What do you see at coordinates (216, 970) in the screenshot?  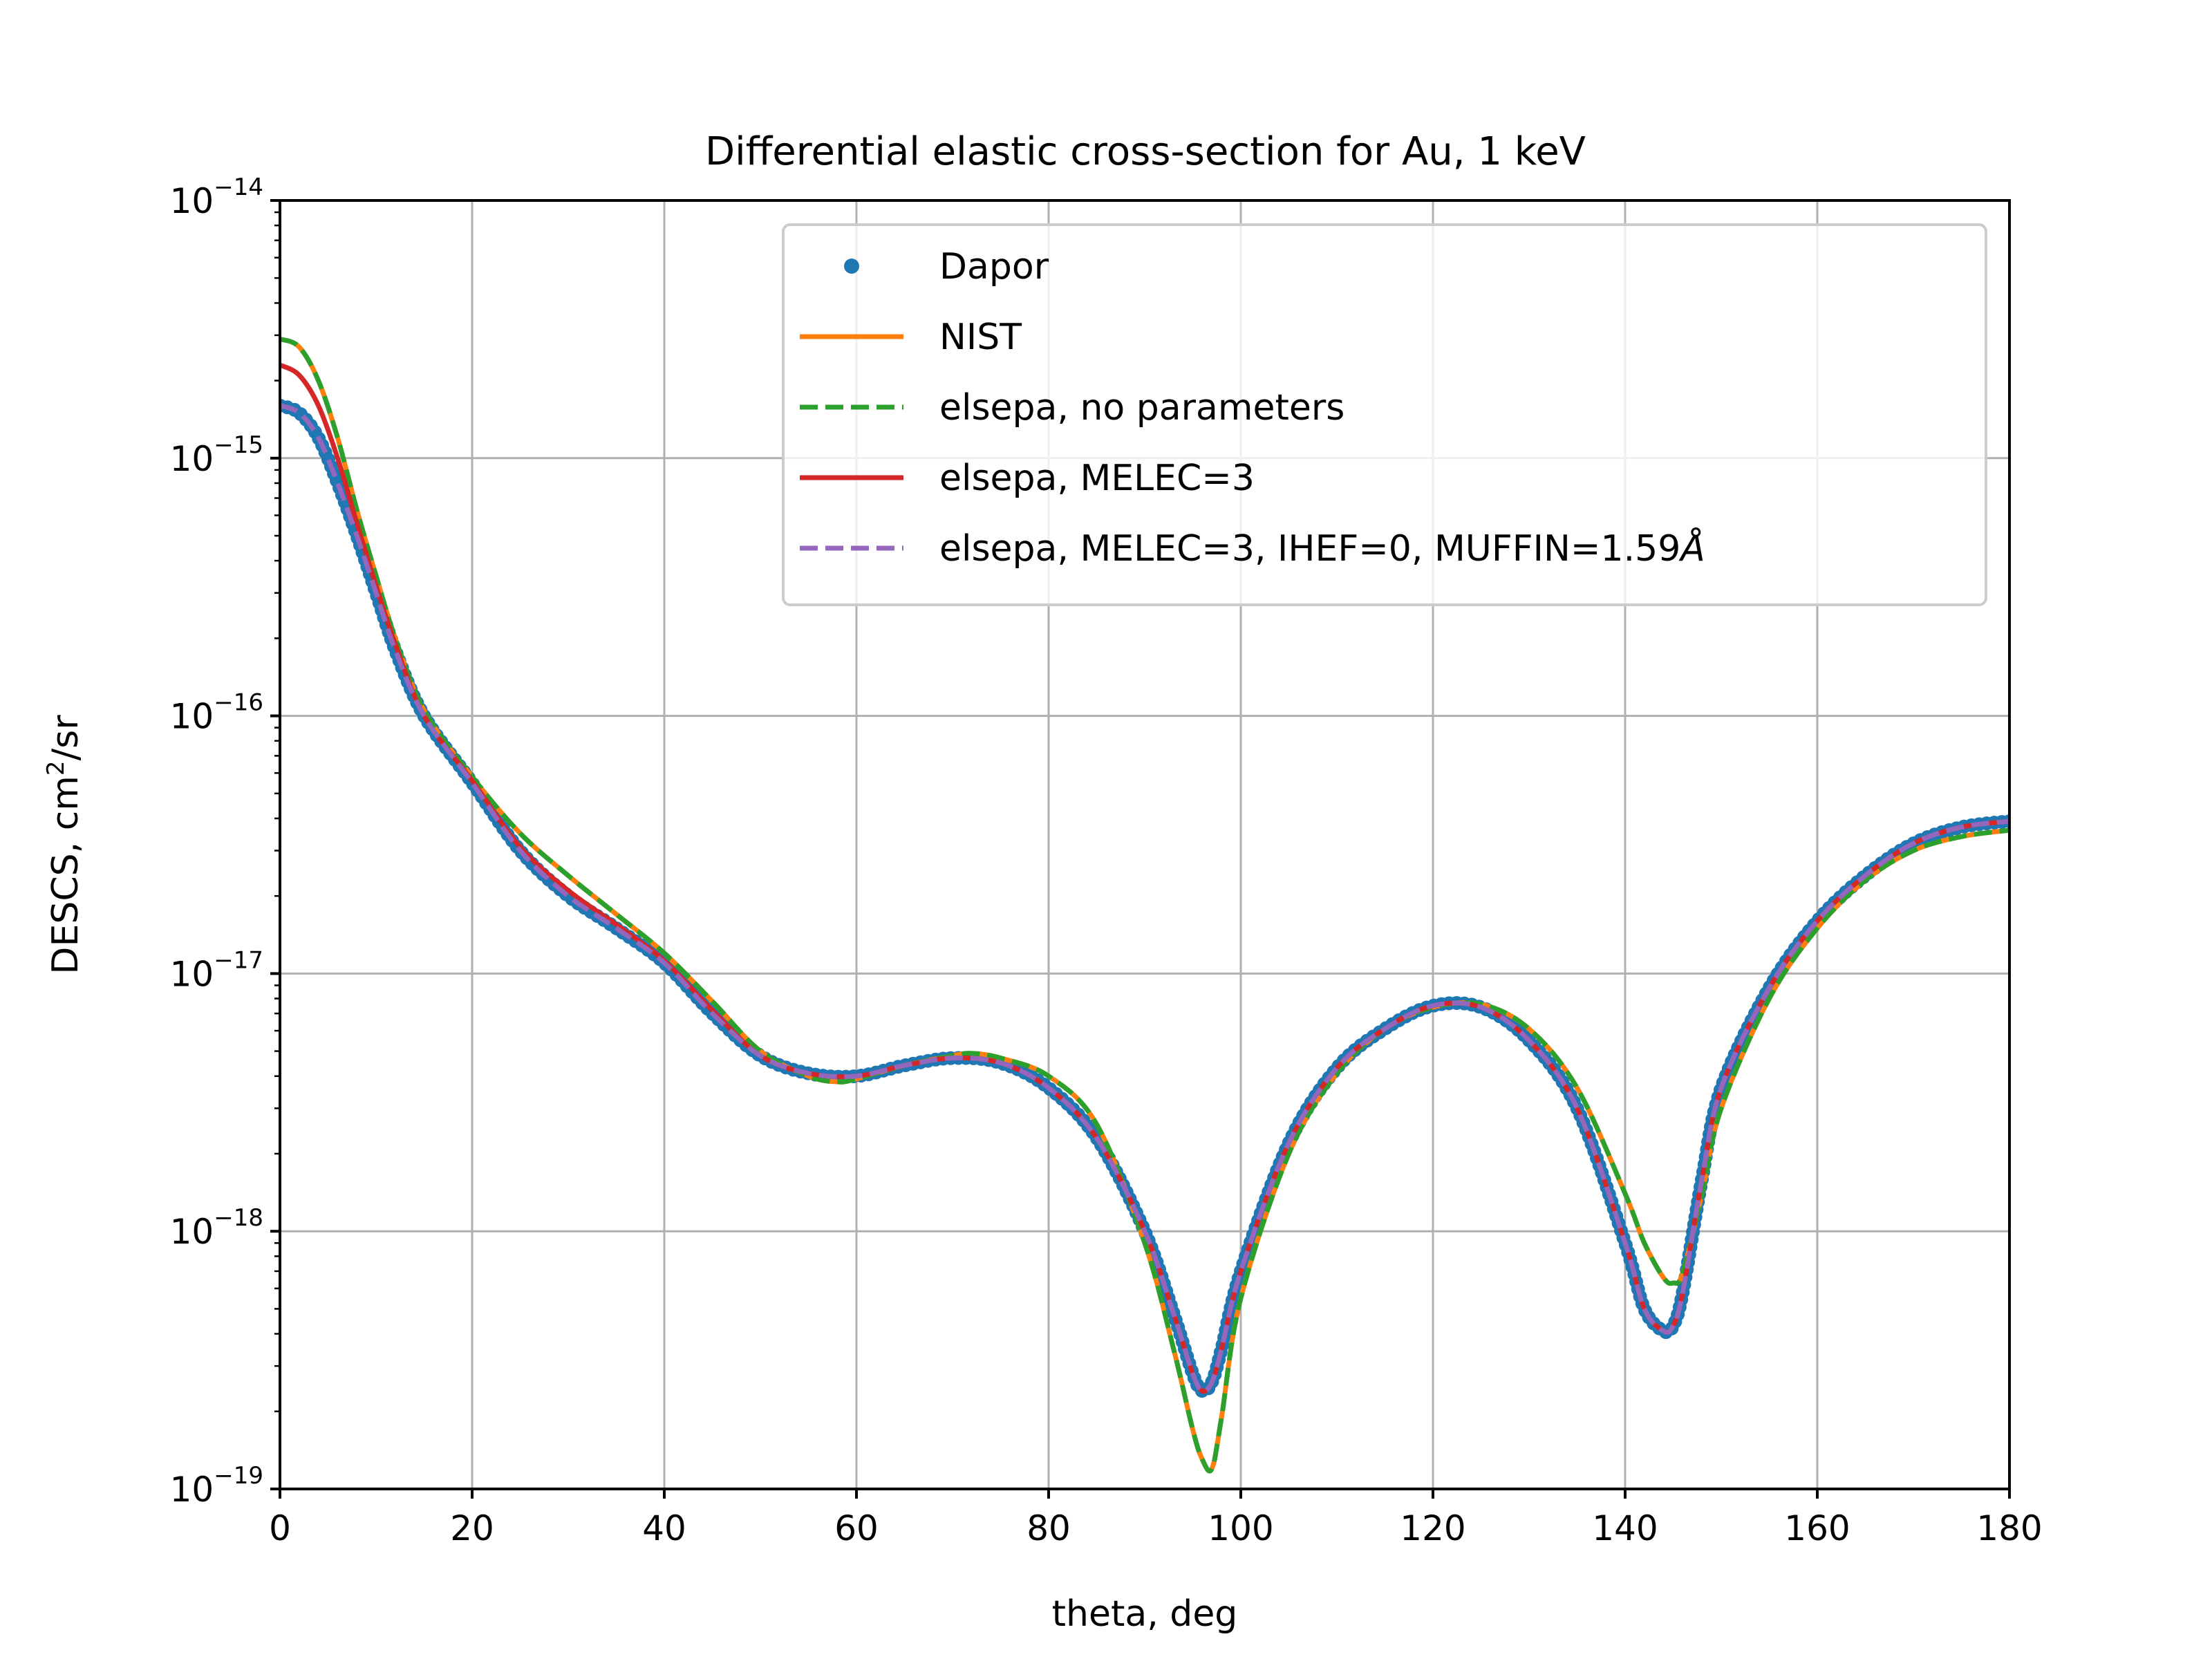 I see `y-tick-label: 10−17` at bounding box center [216, 970].